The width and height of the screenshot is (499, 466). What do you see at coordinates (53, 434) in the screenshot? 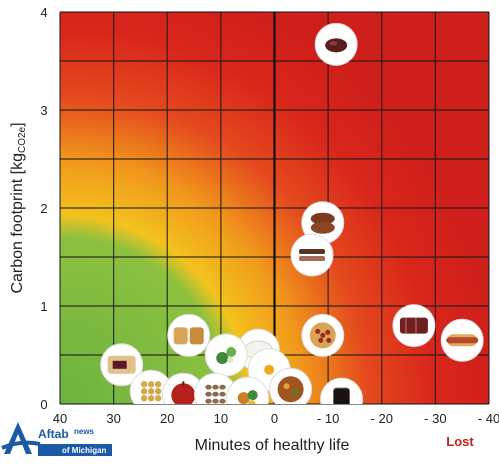
I see `logo-brand: Aftab` at bounding box center [53, 434].